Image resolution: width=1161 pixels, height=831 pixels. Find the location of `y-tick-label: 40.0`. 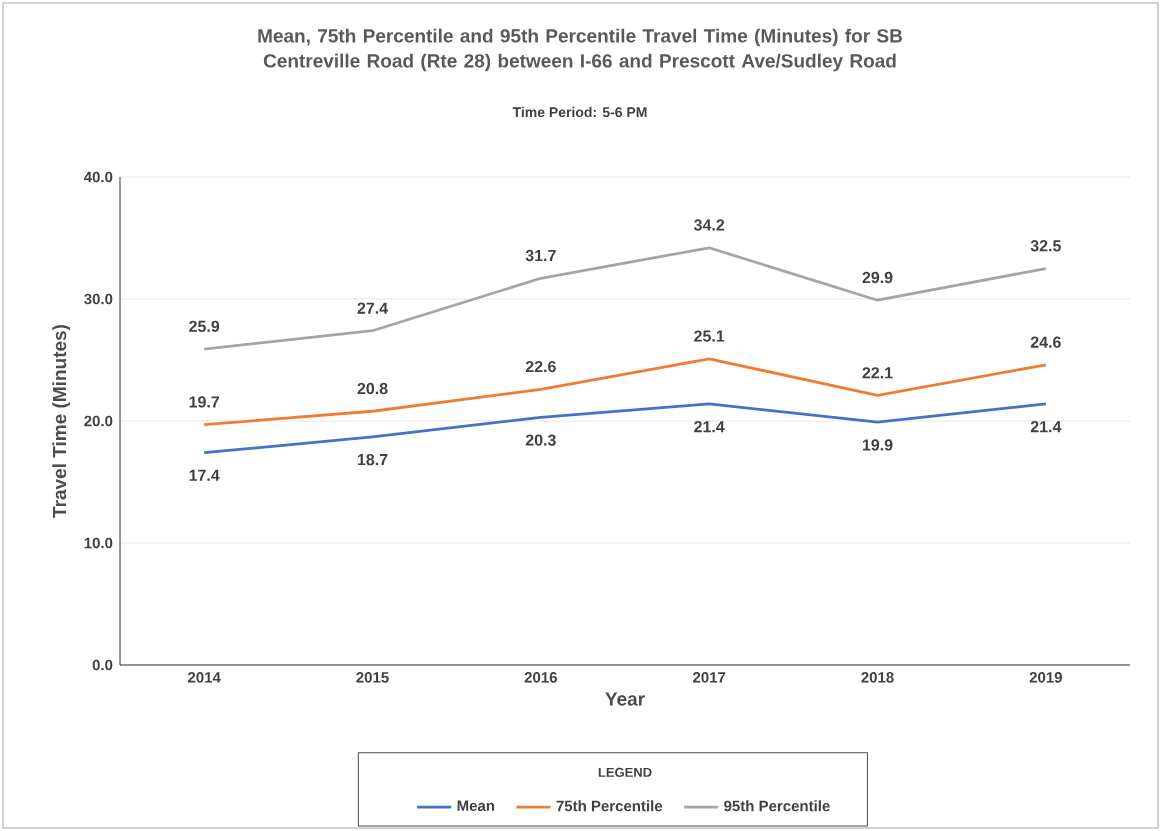

y-tick-label: 40.0 is located at coordinates (98, 177).